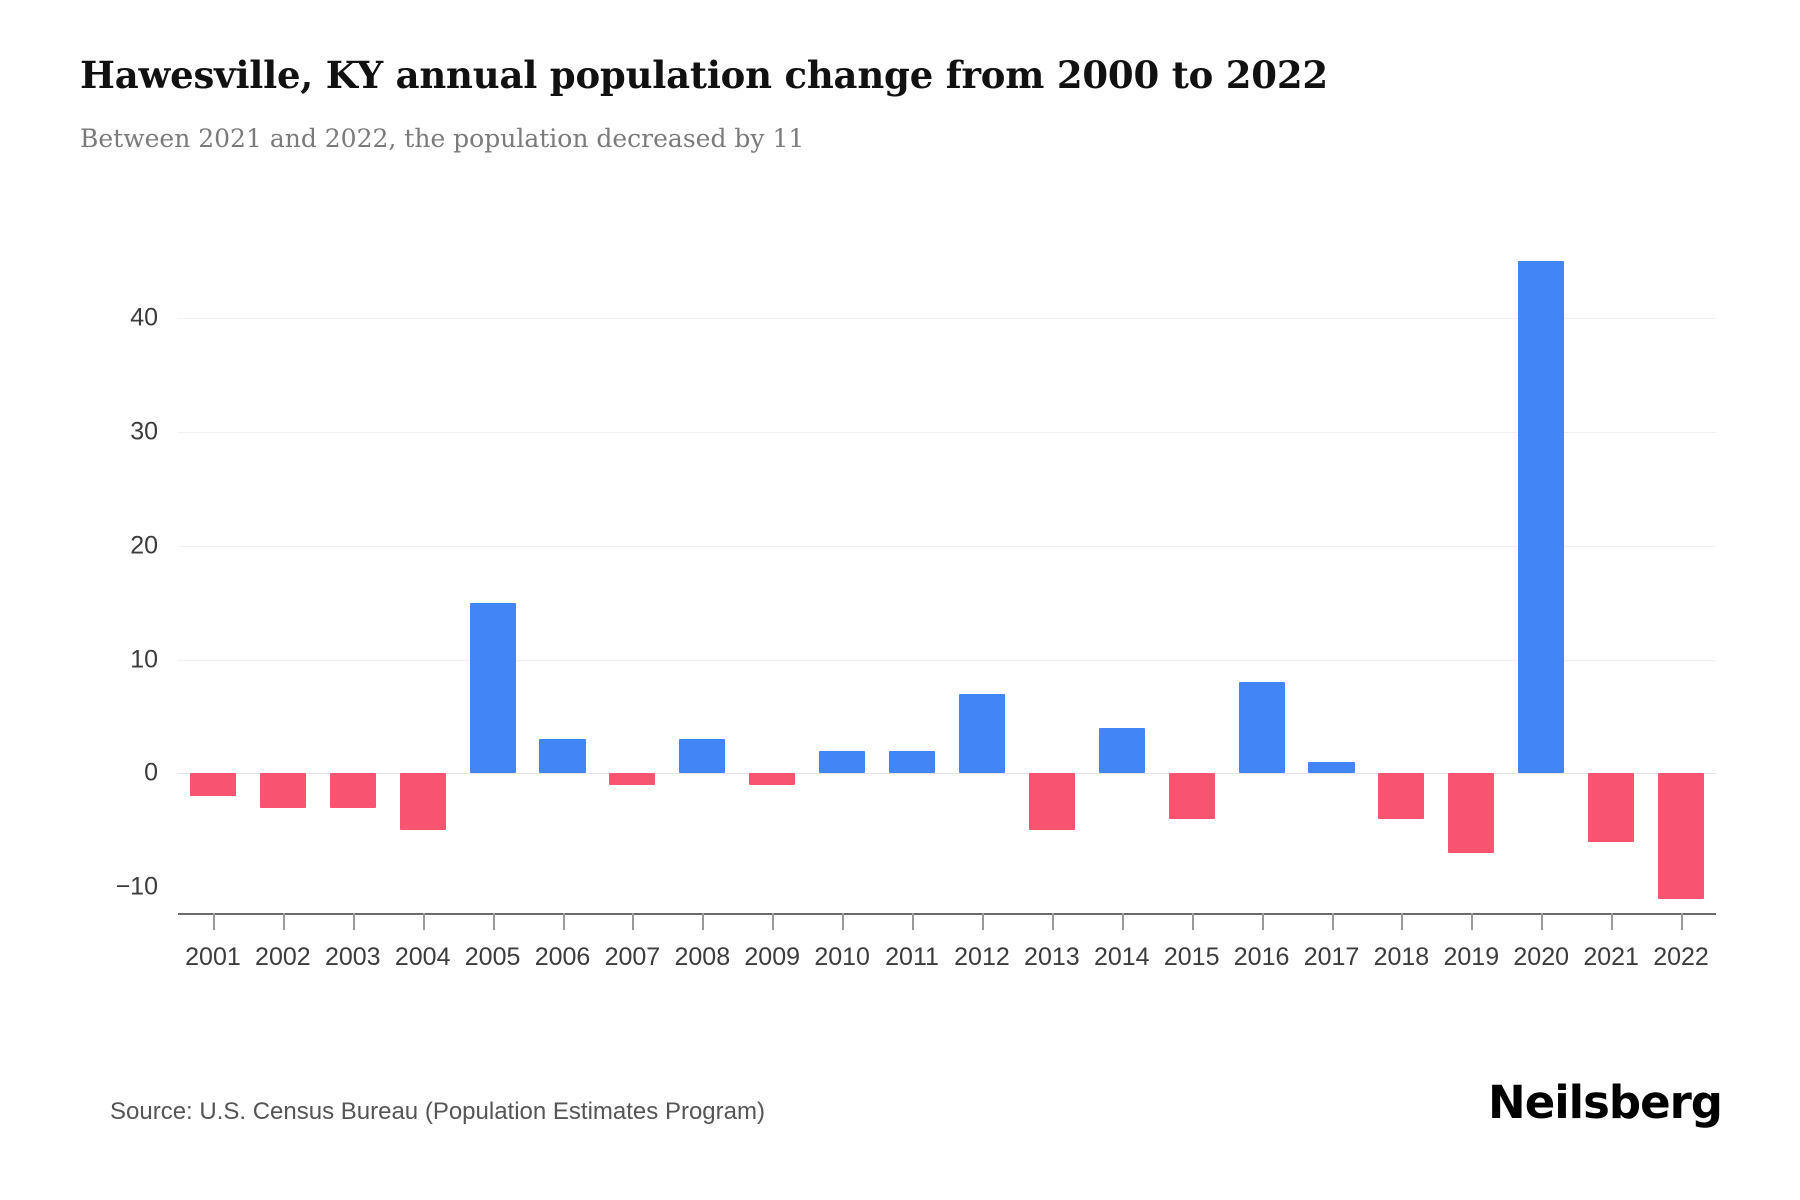 This screenshot has width=1800, height=1200. What do you see at coordinates (1121, 750) in the screenshot?
I see `bar-2014` at bounding box center [1121, 750].